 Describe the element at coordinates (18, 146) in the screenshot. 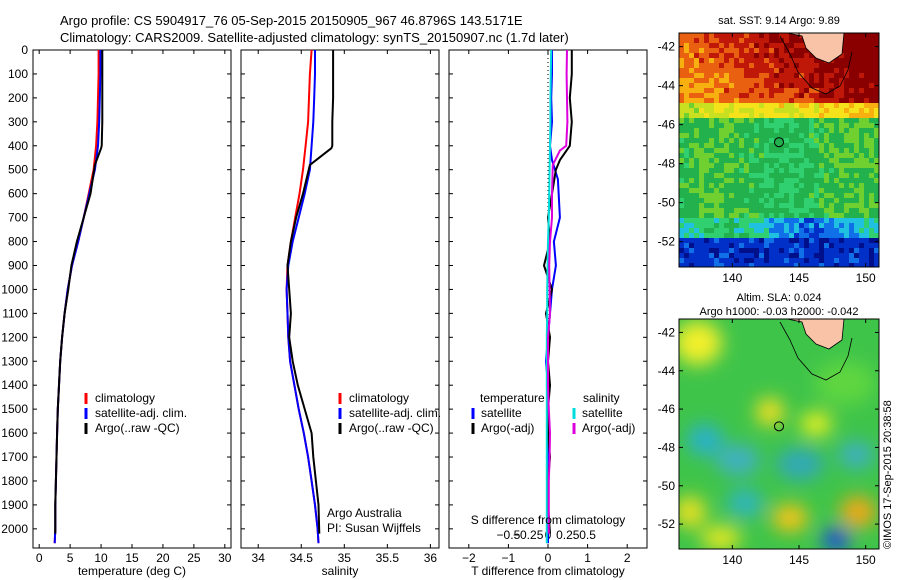

I see `y-tick-label: 400` at that location.